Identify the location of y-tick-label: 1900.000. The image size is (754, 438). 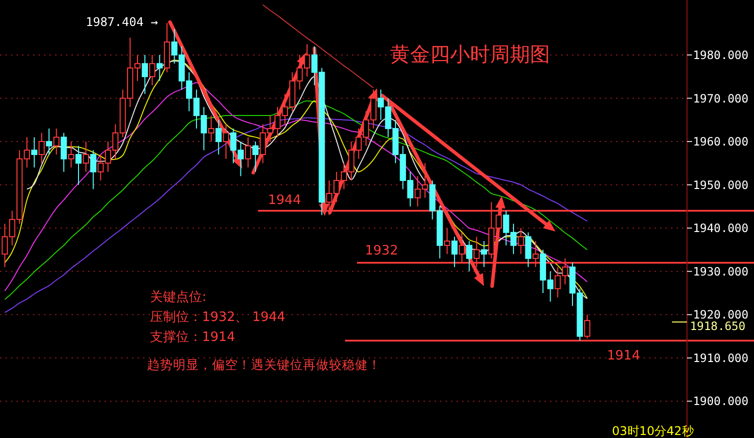
(720, 401).